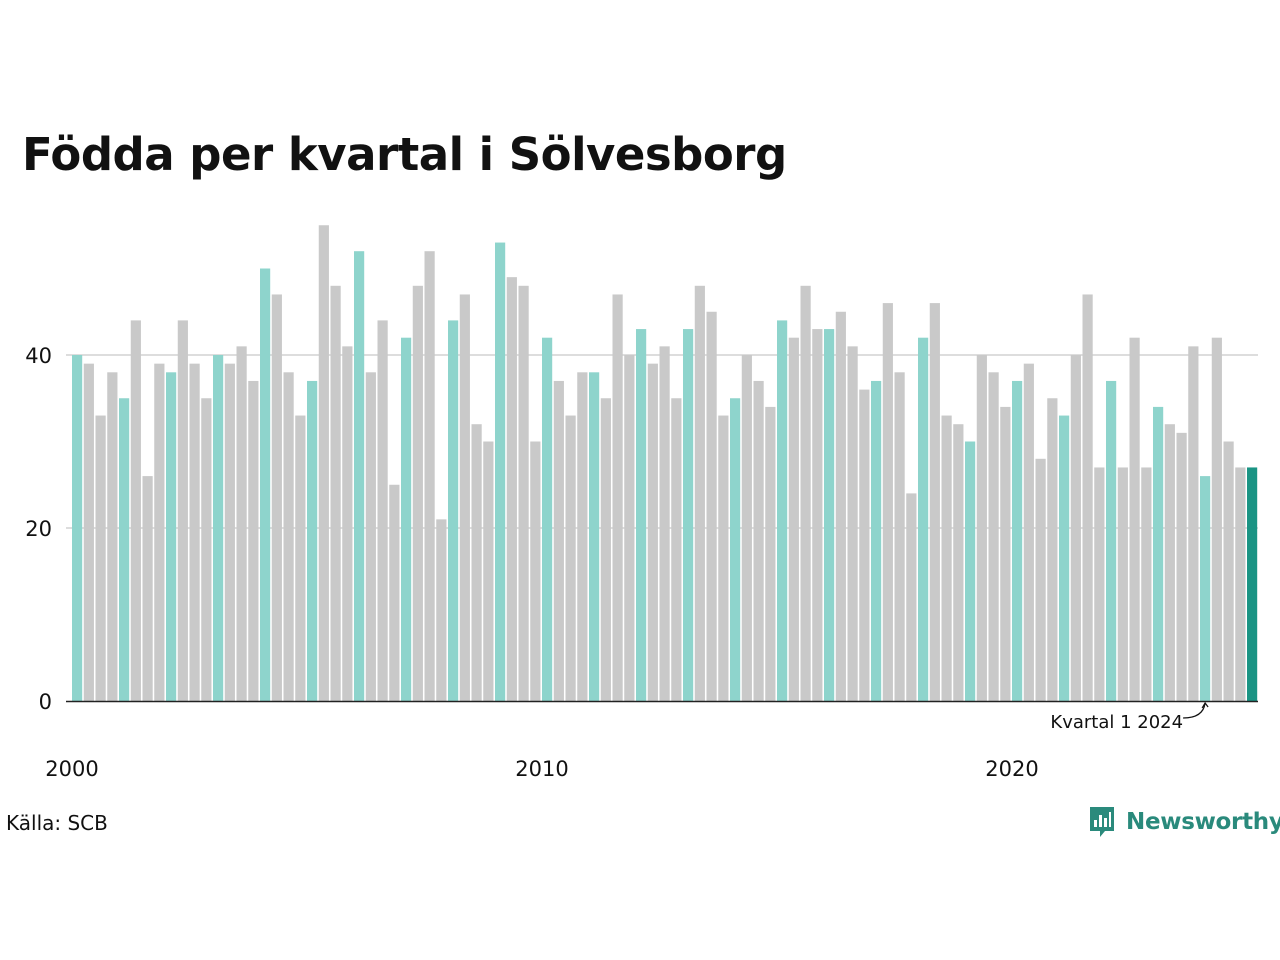 Image resolution: width=1280 pixels, height=960 pixels. Describe the element at coordinates (1064, 558) in the screenshot. I see `bar-2021-q1` at that location.